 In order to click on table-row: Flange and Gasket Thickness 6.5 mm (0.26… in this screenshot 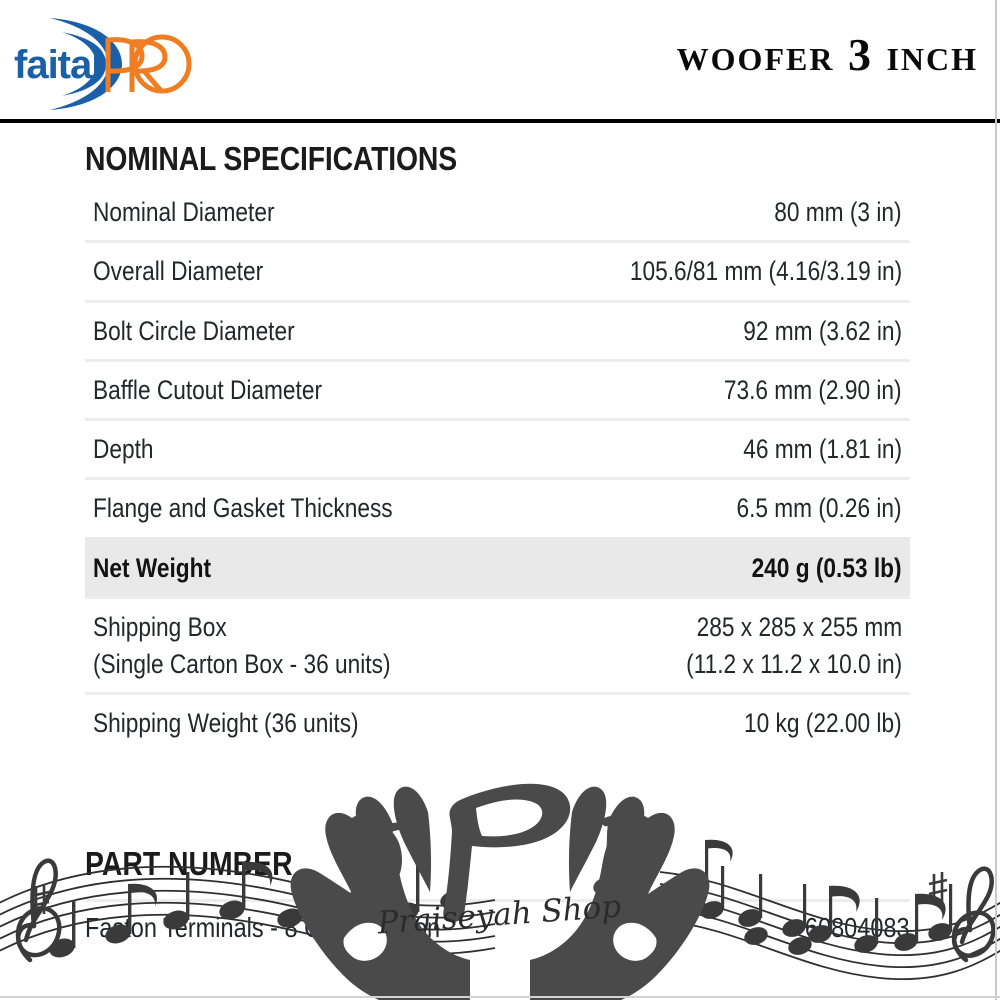, I will do `click(497, 506)`.